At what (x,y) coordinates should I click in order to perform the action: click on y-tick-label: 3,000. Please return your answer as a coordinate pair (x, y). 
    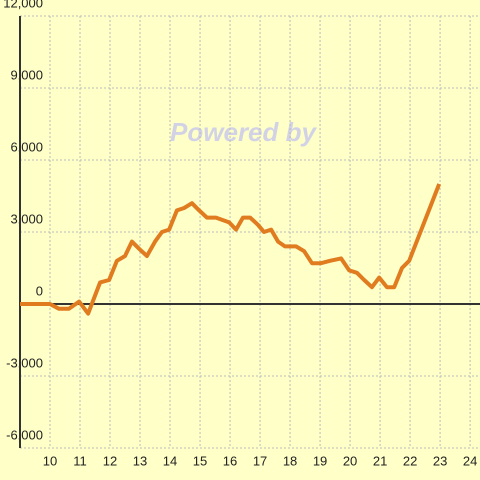
    Looking at the image, I should click on (26, 218).